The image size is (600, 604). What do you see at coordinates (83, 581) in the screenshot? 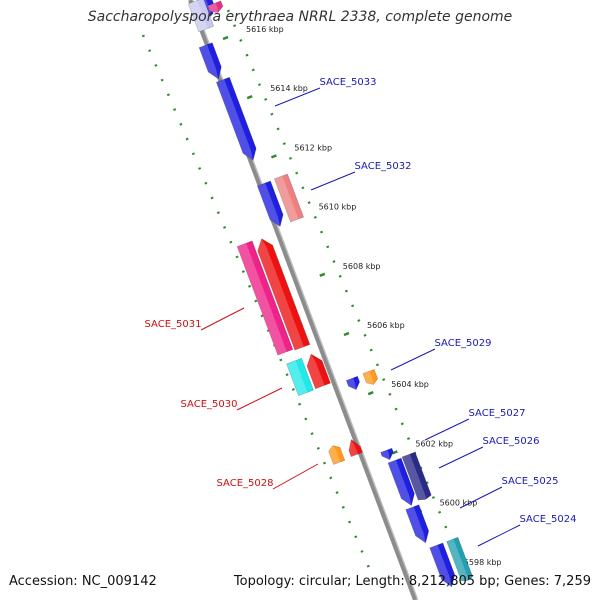
I see `accession-text: Accession: NC_009142` at bounding box center [83, 581].